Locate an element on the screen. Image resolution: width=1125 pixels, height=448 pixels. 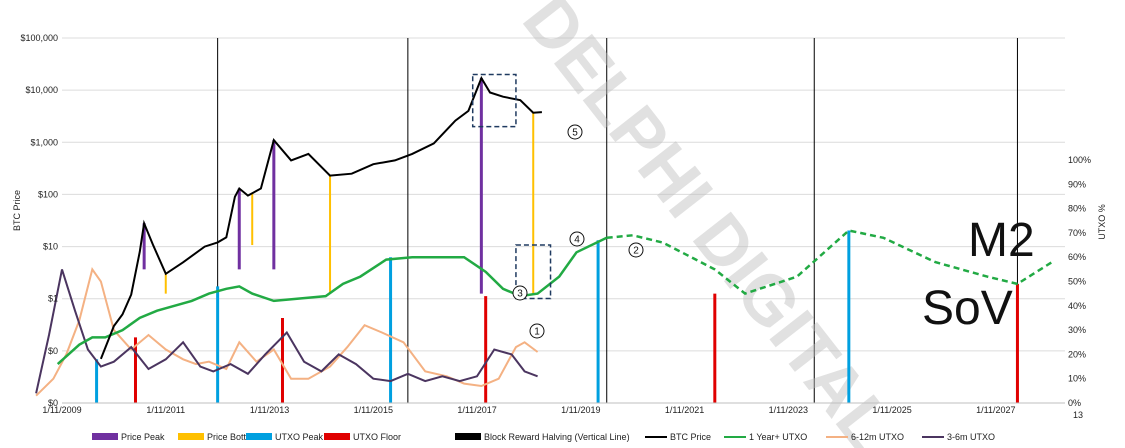
y-right-tick-label: 90% is located at coordinates (1077, 184).